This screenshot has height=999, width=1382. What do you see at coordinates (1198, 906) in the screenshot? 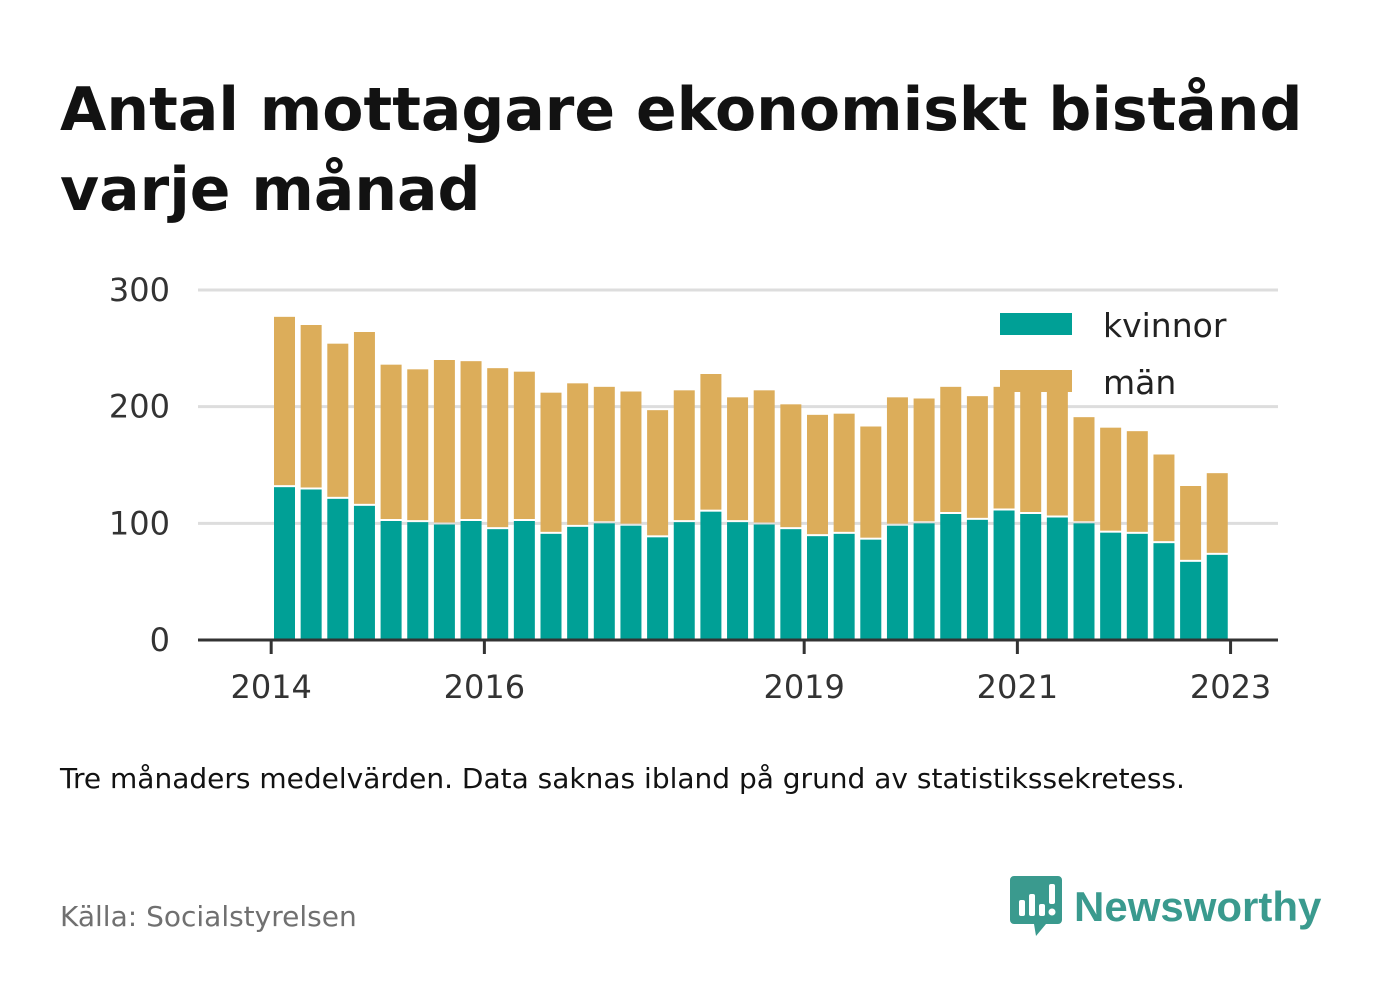
I see `brand-name: Newsworthy` at bounding box center [1198, 906].